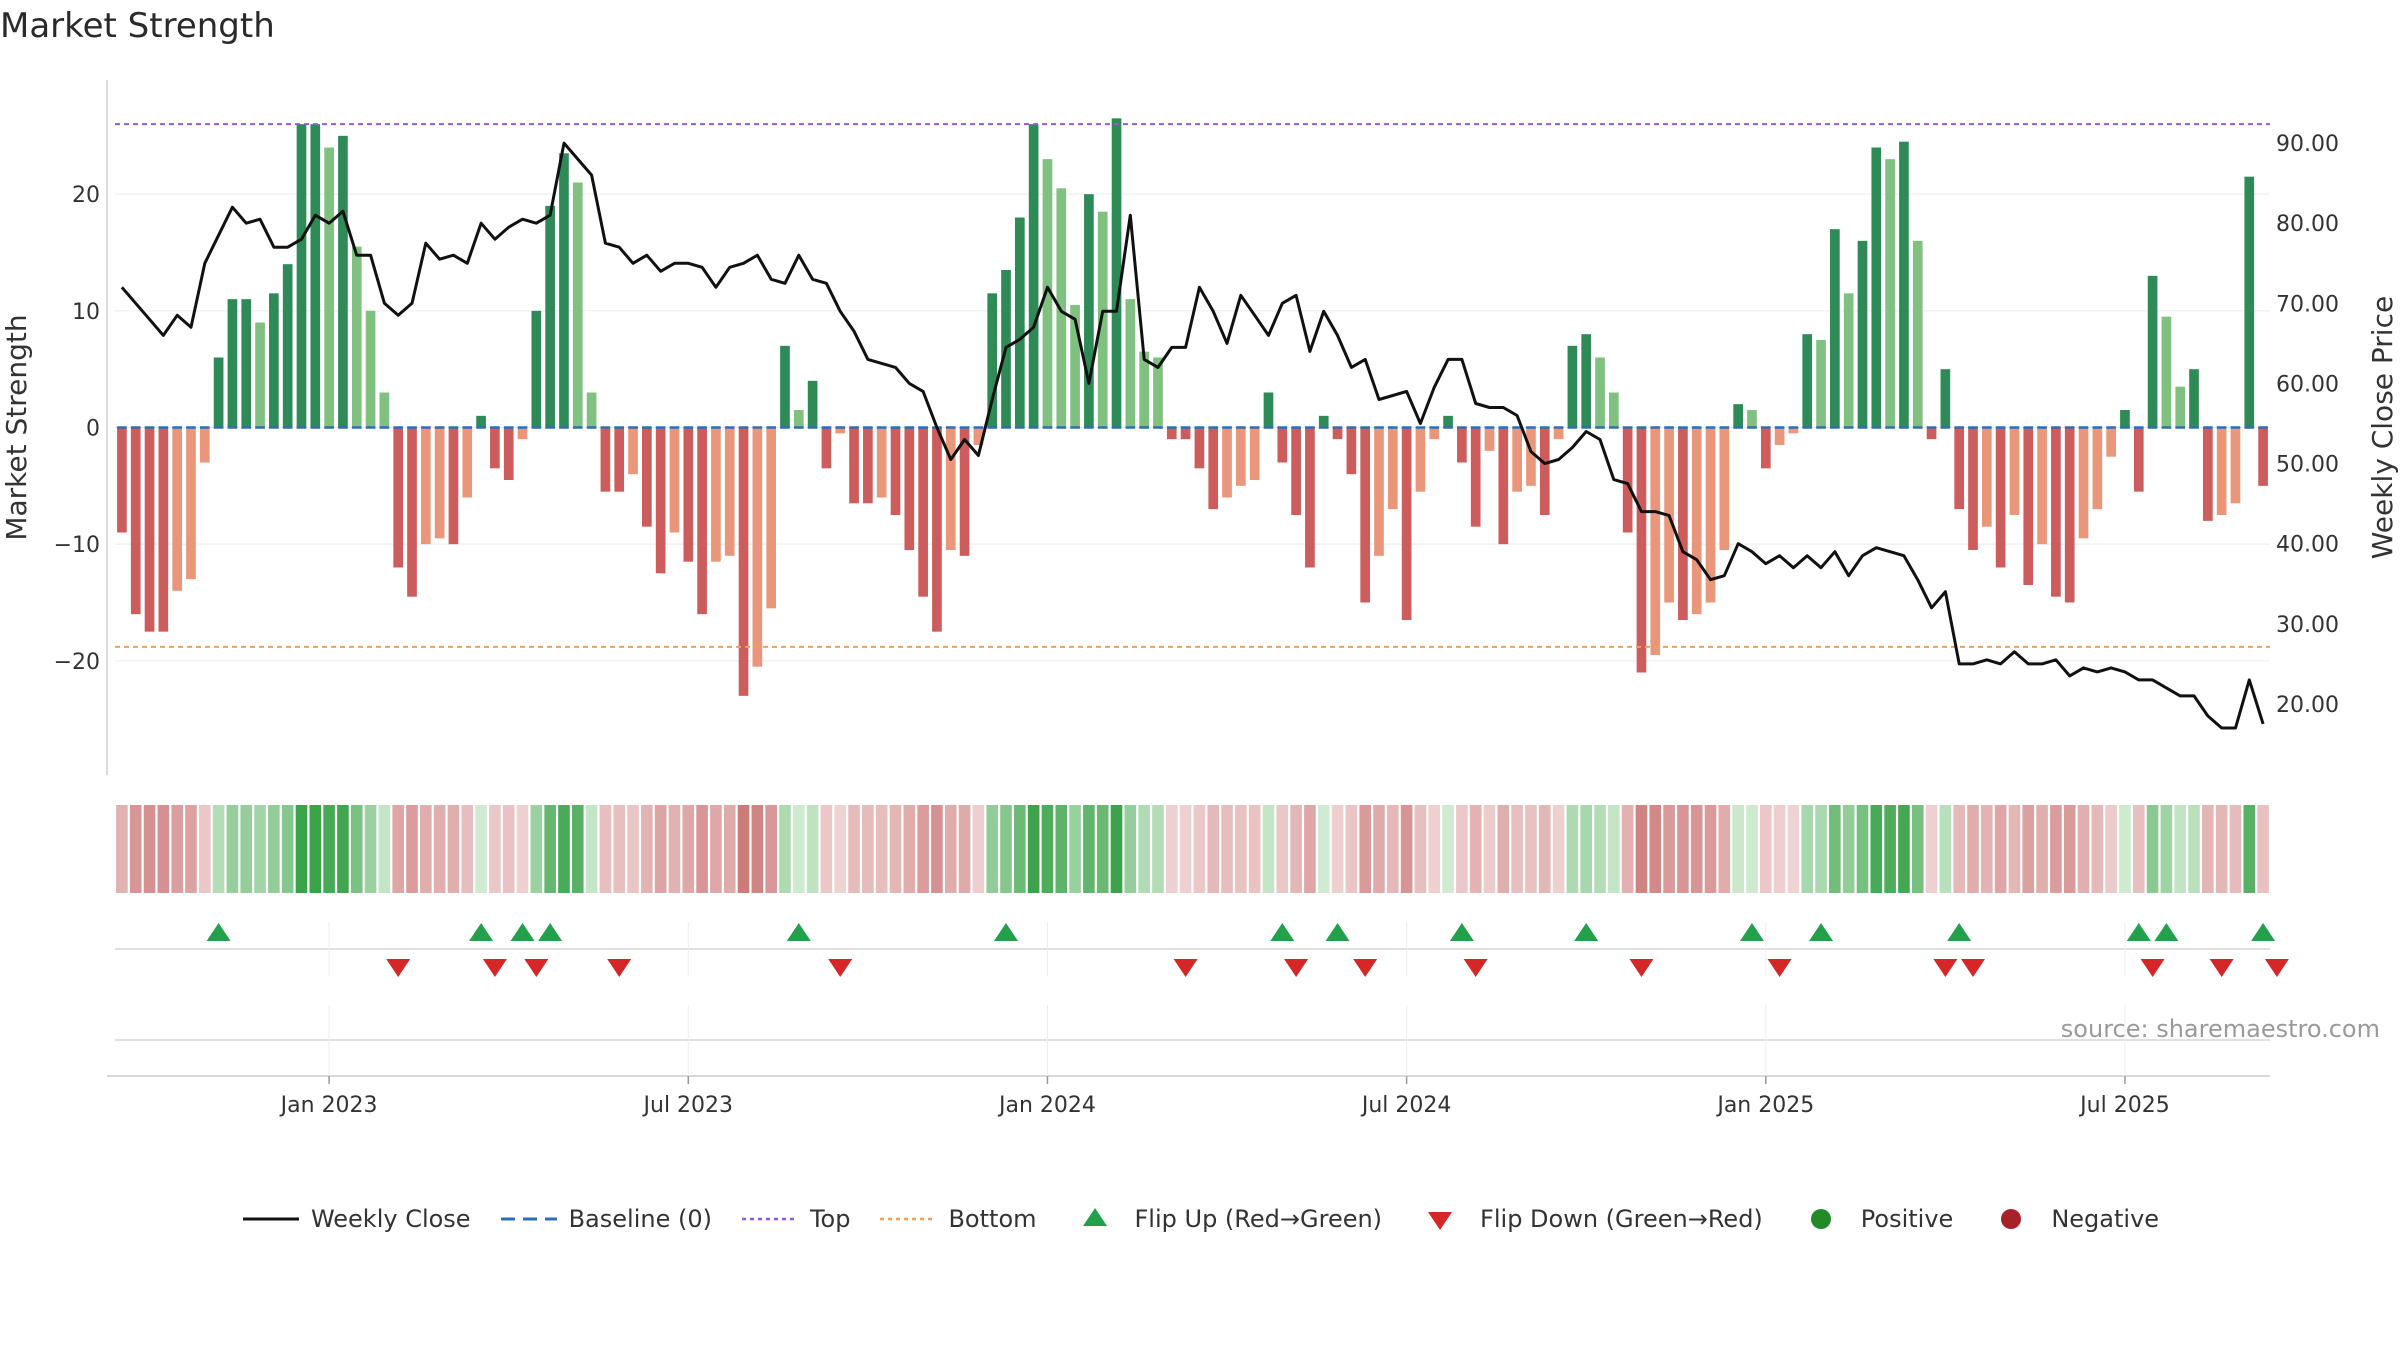 The height and width of the screenshot is (1350, 2400). Describe the element at coordinates (1820, 1219) in the screenshot. I see `positive-swatch-icon` at that location.